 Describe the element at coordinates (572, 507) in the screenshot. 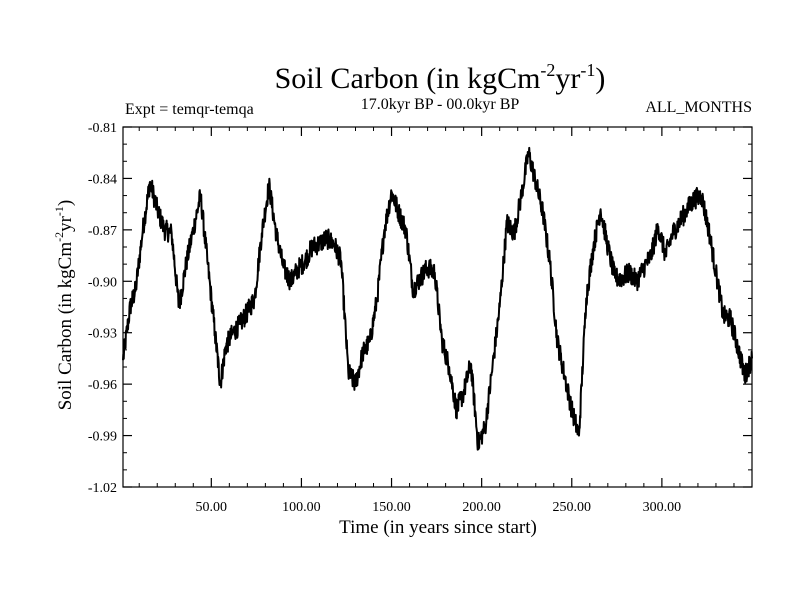

I see `x-tick-label: 250.00` at that location.